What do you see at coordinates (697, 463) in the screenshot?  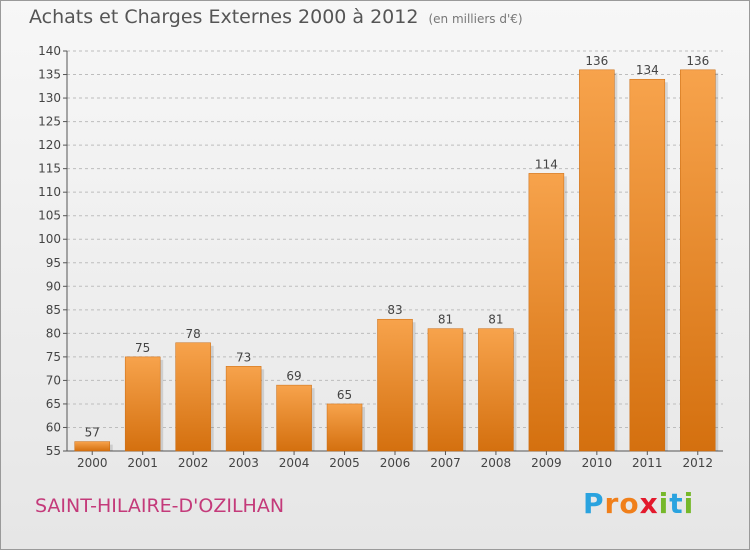 I see `x-tick-label: 2012` at bounding box center [697, 463].